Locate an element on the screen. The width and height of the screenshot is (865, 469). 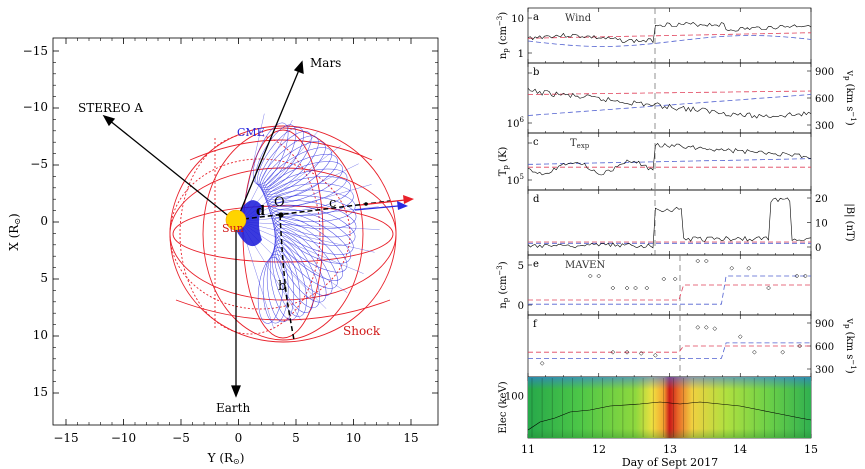
x-tick-label: 15 is located at coordinates (410, 438).